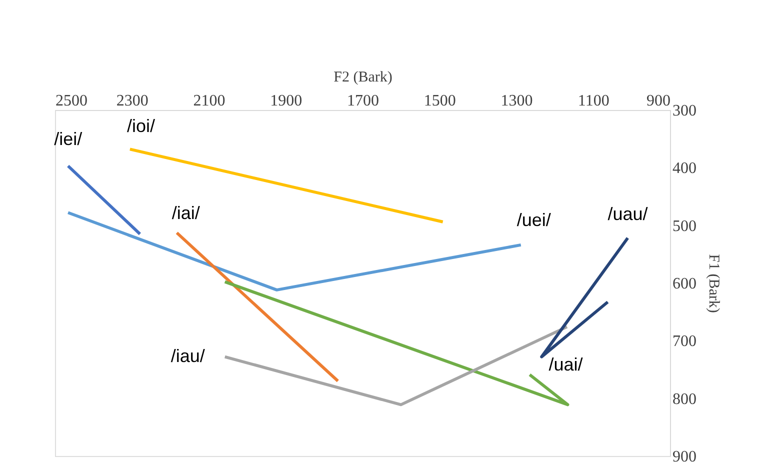 The image size is (764, 472). I want to click on y-tick-label: 300, so click(684, 111).